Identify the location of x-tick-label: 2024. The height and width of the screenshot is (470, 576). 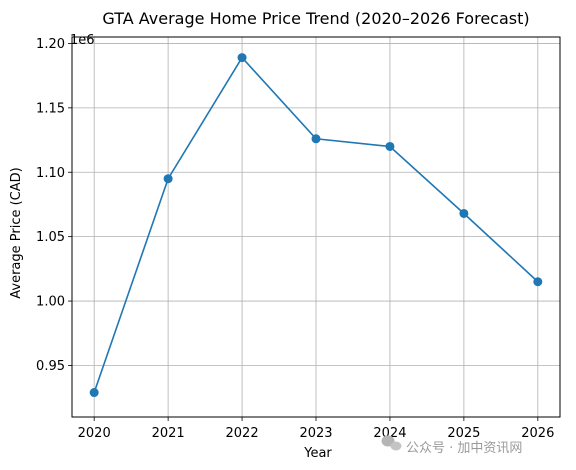
(389, 433).